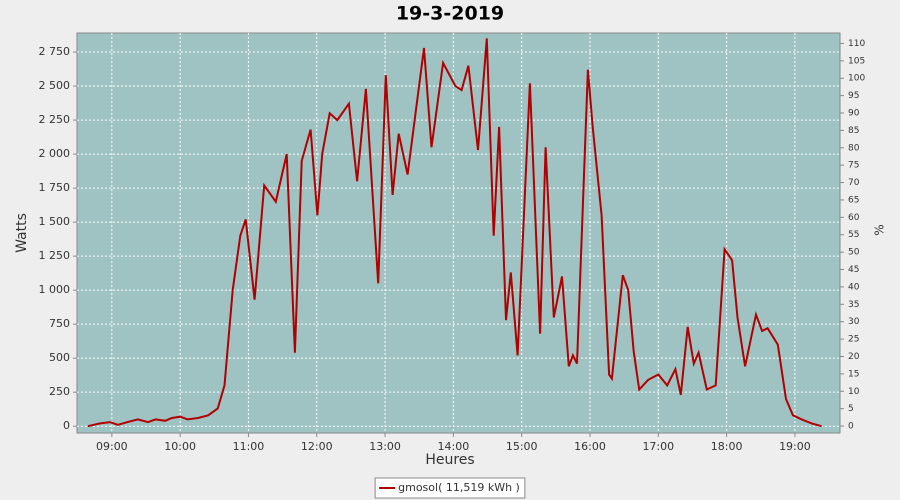 The height and width of the screenshot is (500, 900). Describe the element at coordinates (851, 427) in the screenshot. I see `y2-tick-label: 0` at that location.